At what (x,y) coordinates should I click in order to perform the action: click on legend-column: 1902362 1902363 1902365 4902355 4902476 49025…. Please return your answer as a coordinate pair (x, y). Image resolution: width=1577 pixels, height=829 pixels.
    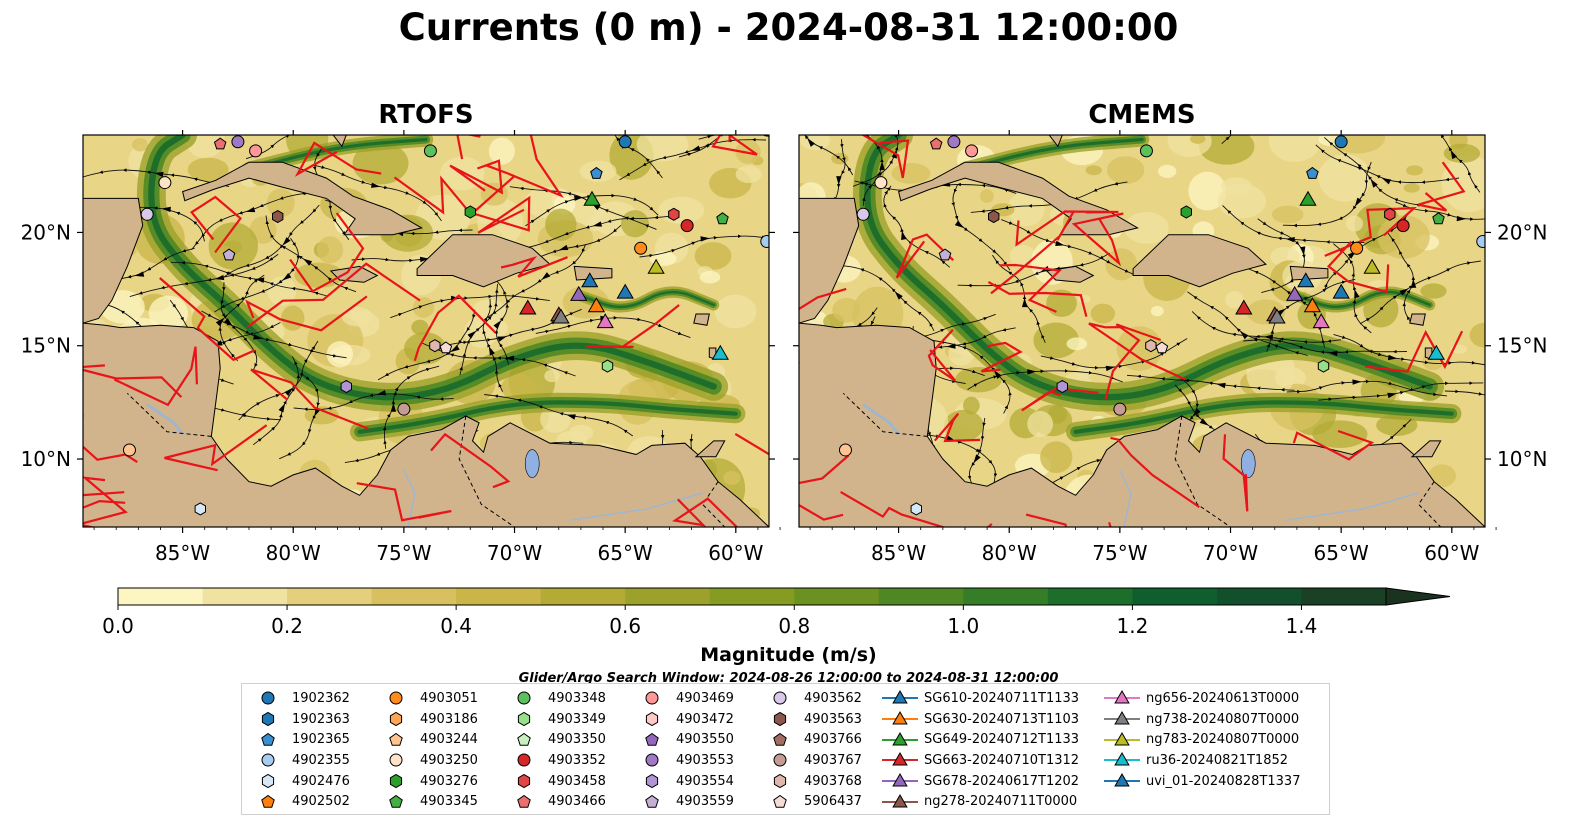
    Looking at the image, I should click on (299, 750).